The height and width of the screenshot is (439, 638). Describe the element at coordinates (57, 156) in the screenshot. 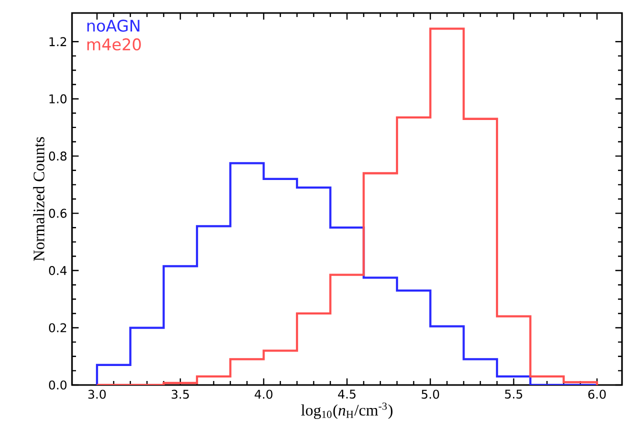

I see `y-tick-label: 0.8` at that location.